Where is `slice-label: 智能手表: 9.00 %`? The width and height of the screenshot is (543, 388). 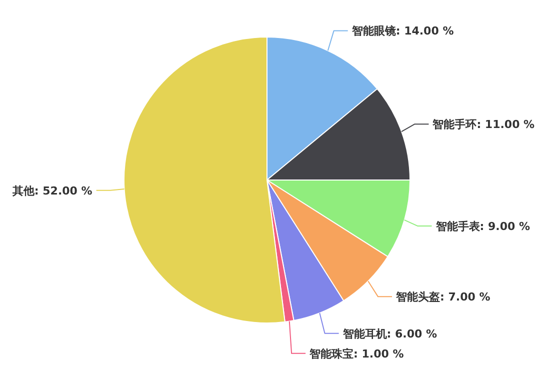
slice-label: 智能手表: 9.00 % is located at coordinates (482, 227).